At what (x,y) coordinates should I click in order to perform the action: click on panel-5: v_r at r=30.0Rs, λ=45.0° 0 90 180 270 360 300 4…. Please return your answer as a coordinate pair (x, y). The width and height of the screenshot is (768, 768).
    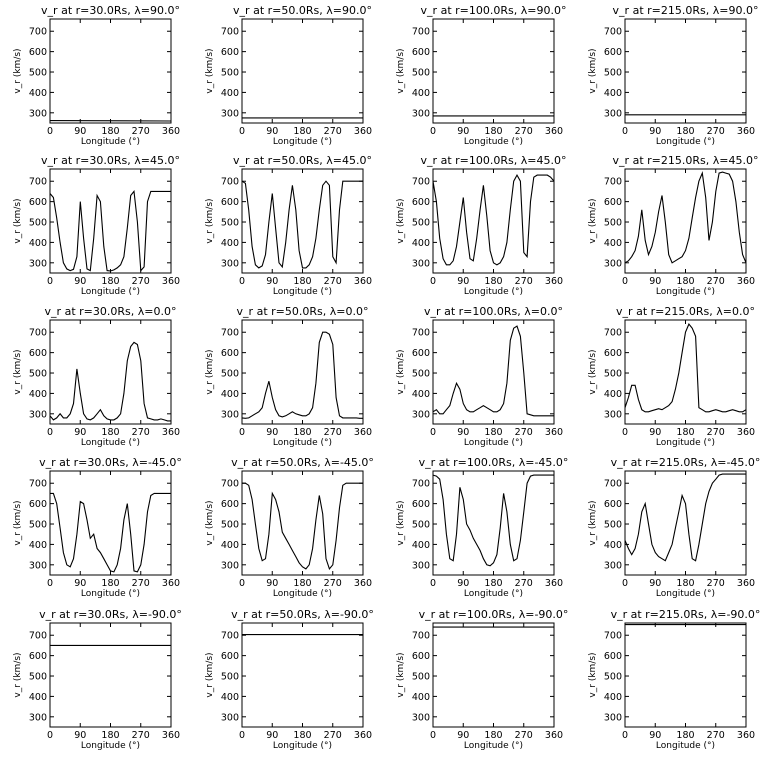
    Looking at the image, I should click on (96, 225).